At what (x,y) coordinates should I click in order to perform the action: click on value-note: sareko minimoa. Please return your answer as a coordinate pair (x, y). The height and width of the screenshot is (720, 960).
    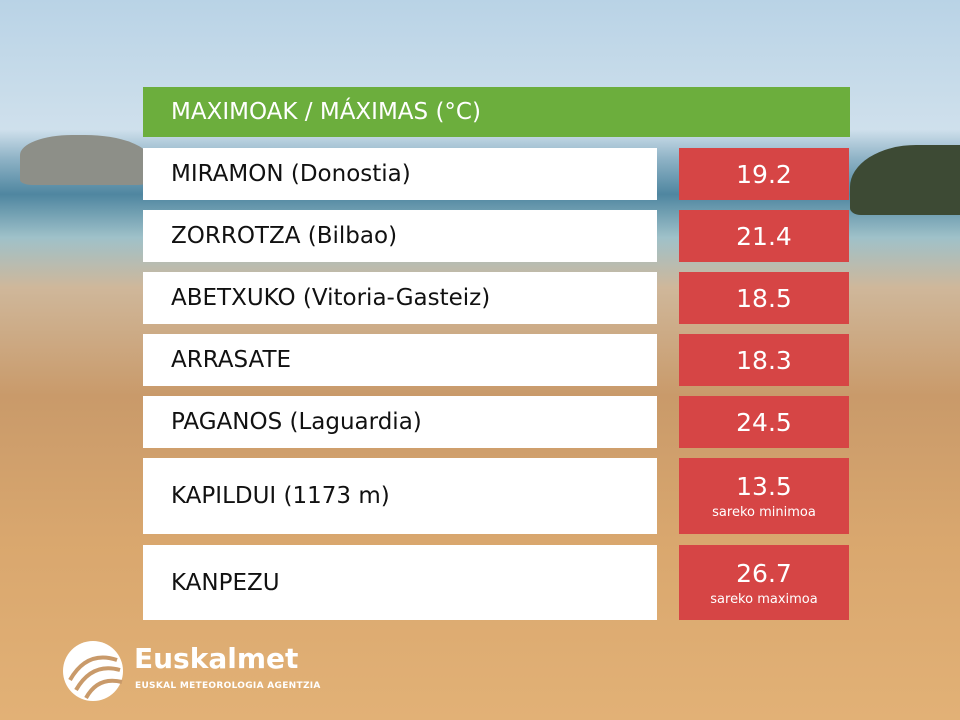
    Looking at the image, I should click on (764, 512).